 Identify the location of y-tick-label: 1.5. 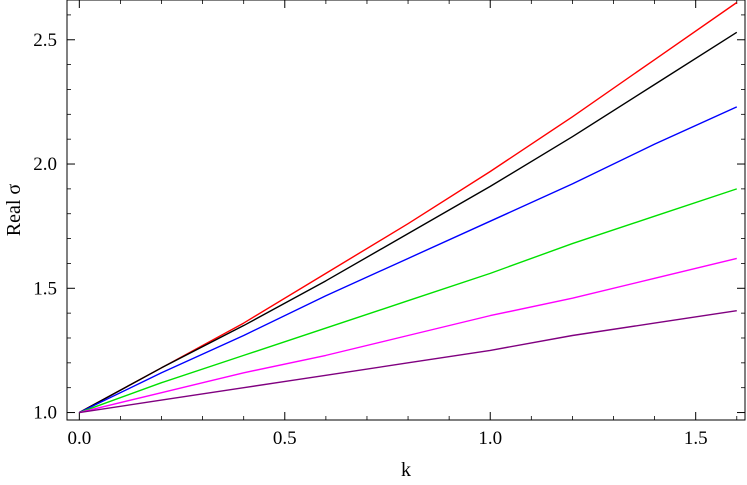
(45, 288).